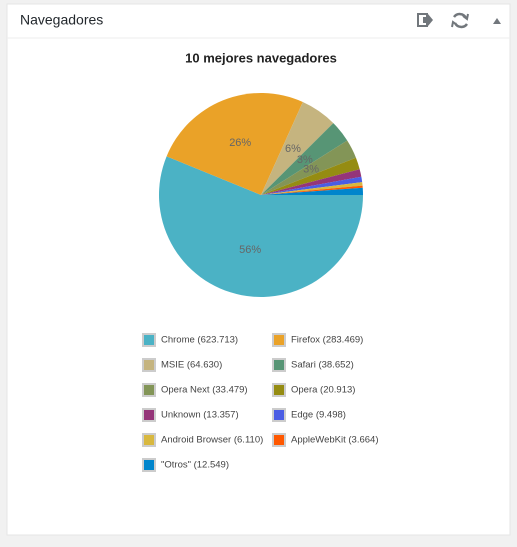  I want to click on legend-label: Edge (9.498), so click(318, 415).